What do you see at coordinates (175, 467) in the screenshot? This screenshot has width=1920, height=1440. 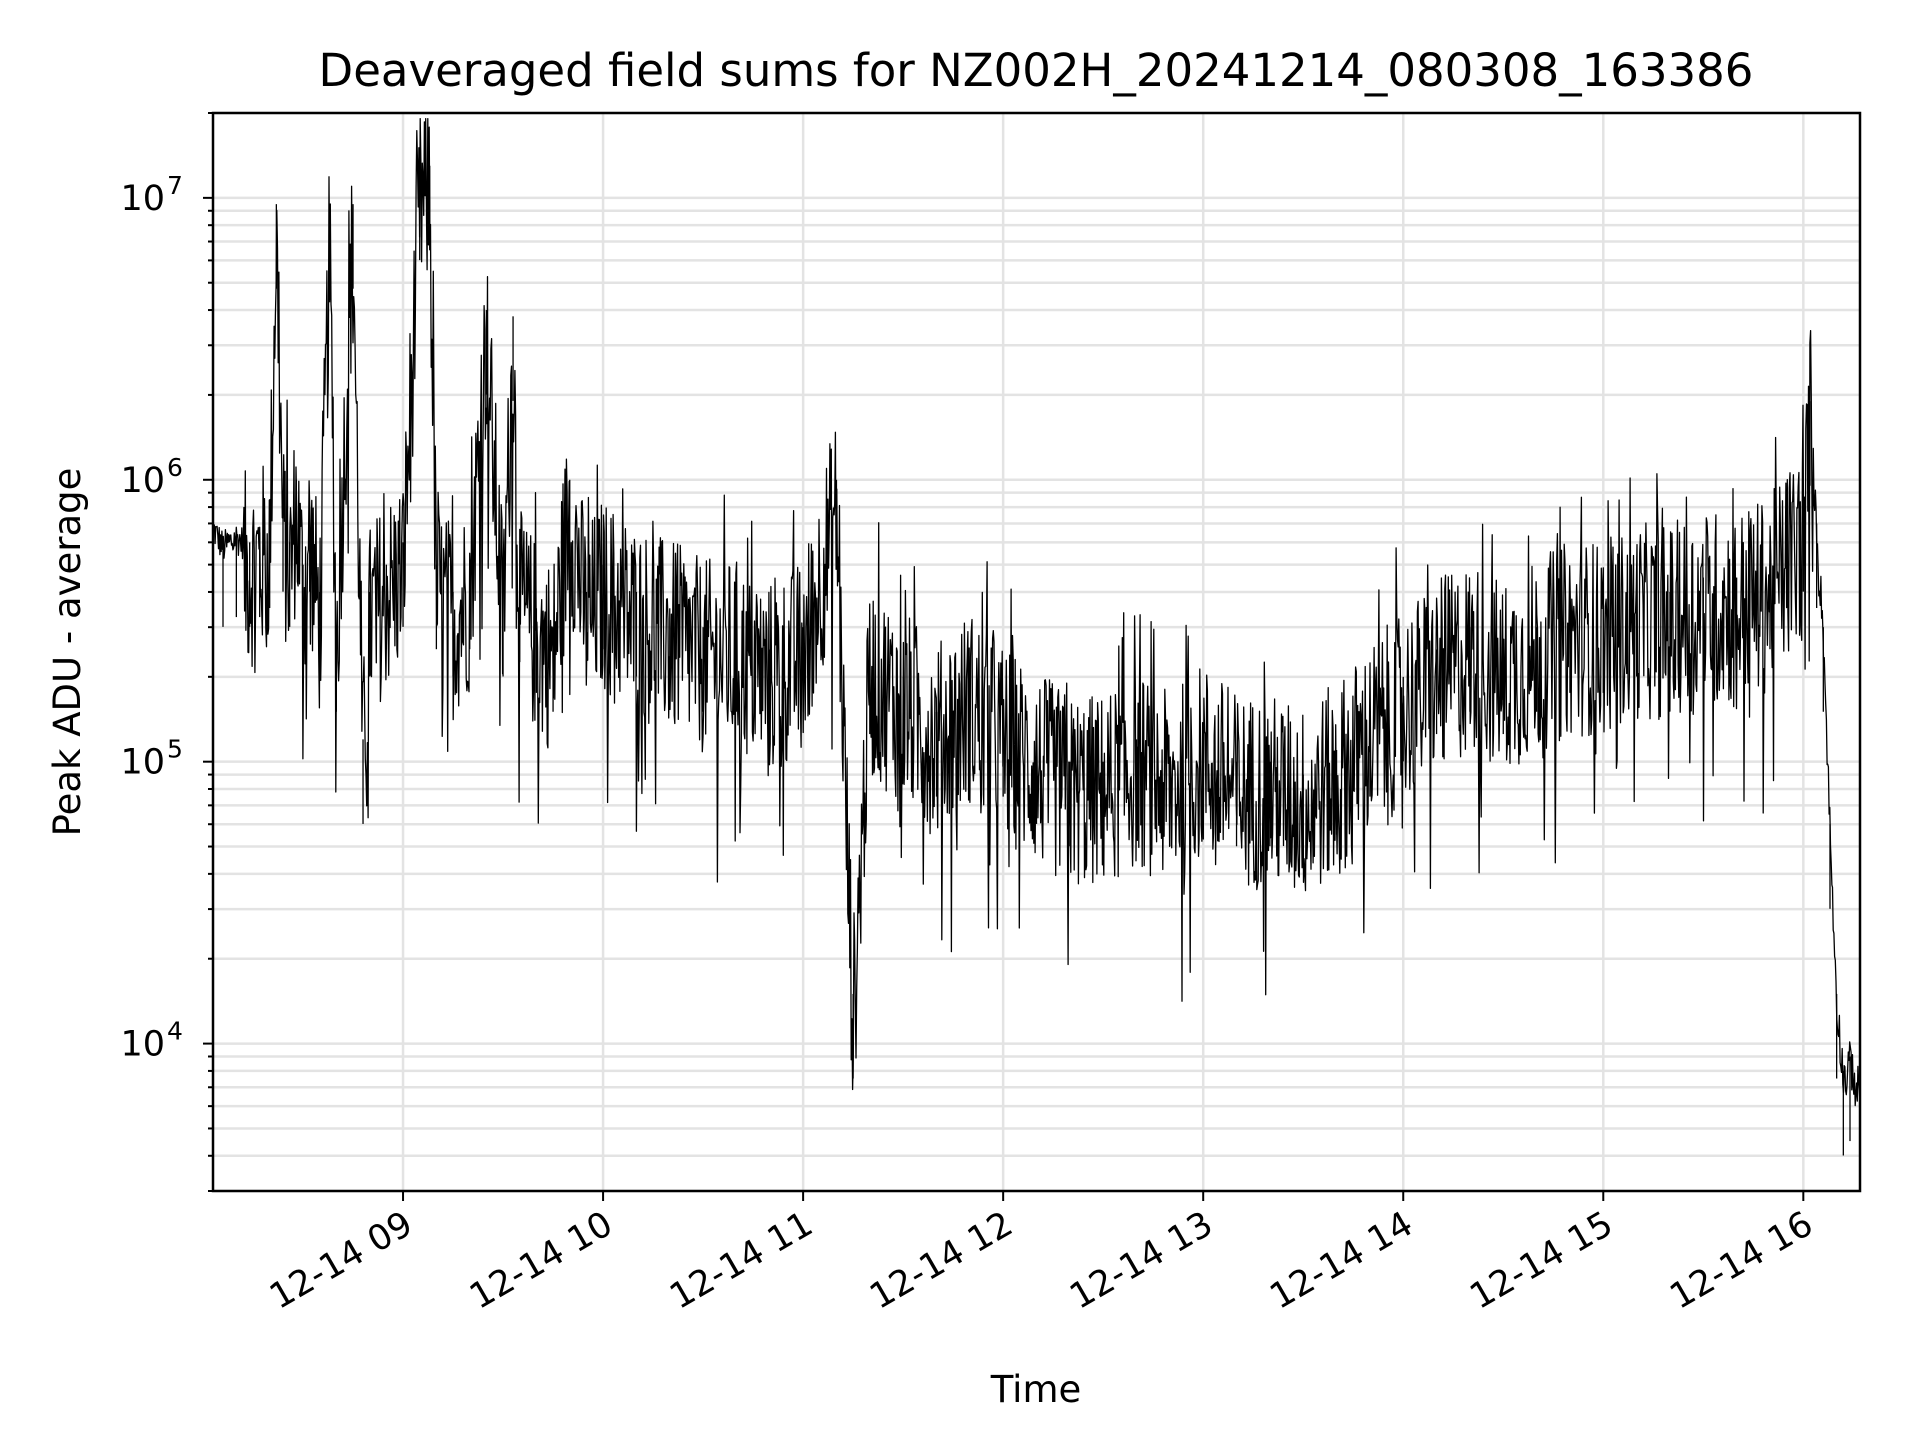 I see `y-tick-exponent: 6` at bounding box center [175, 467].